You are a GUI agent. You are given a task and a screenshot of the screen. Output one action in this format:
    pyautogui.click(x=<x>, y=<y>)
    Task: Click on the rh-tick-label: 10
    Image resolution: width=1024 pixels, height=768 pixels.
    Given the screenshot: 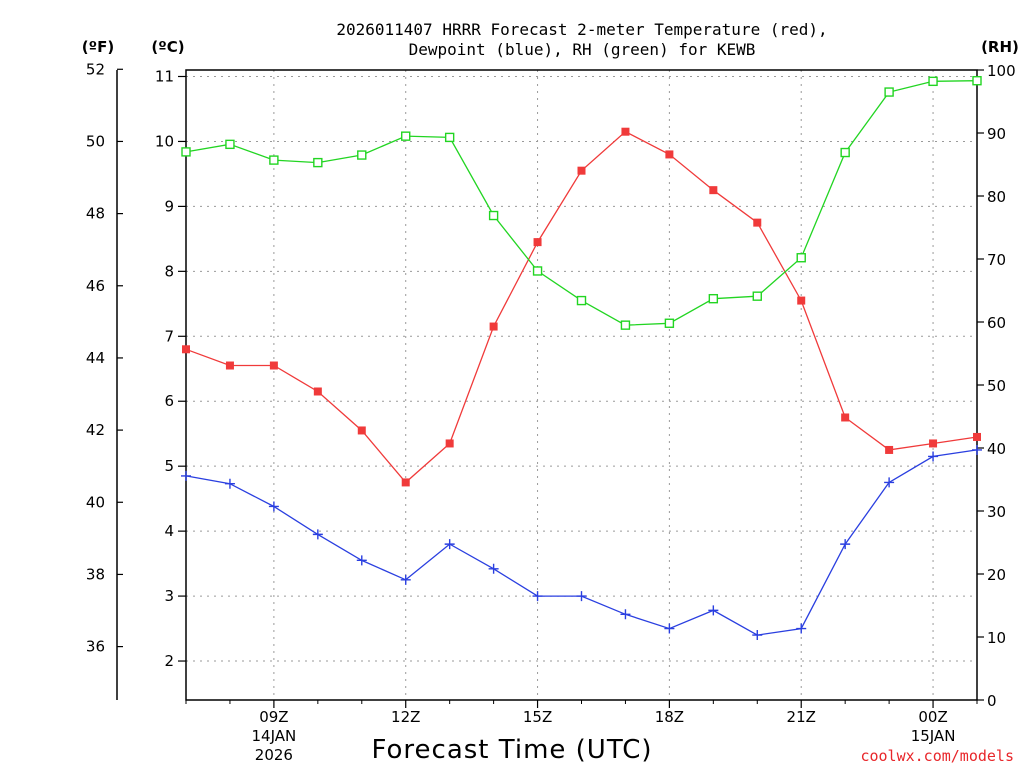 What is the action you would take?
    pyautogui.click(x=996, y=638)
    